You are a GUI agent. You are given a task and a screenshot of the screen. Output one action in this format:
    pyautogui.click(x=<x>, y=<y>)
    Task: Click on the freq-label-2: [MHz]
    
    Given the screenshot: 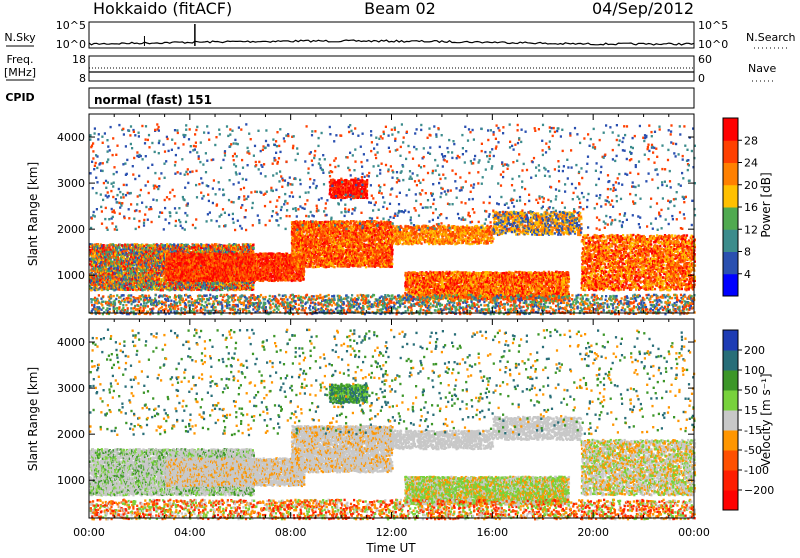 What is the action you would take?
    pyautogui.click(x=20, y=72)
    